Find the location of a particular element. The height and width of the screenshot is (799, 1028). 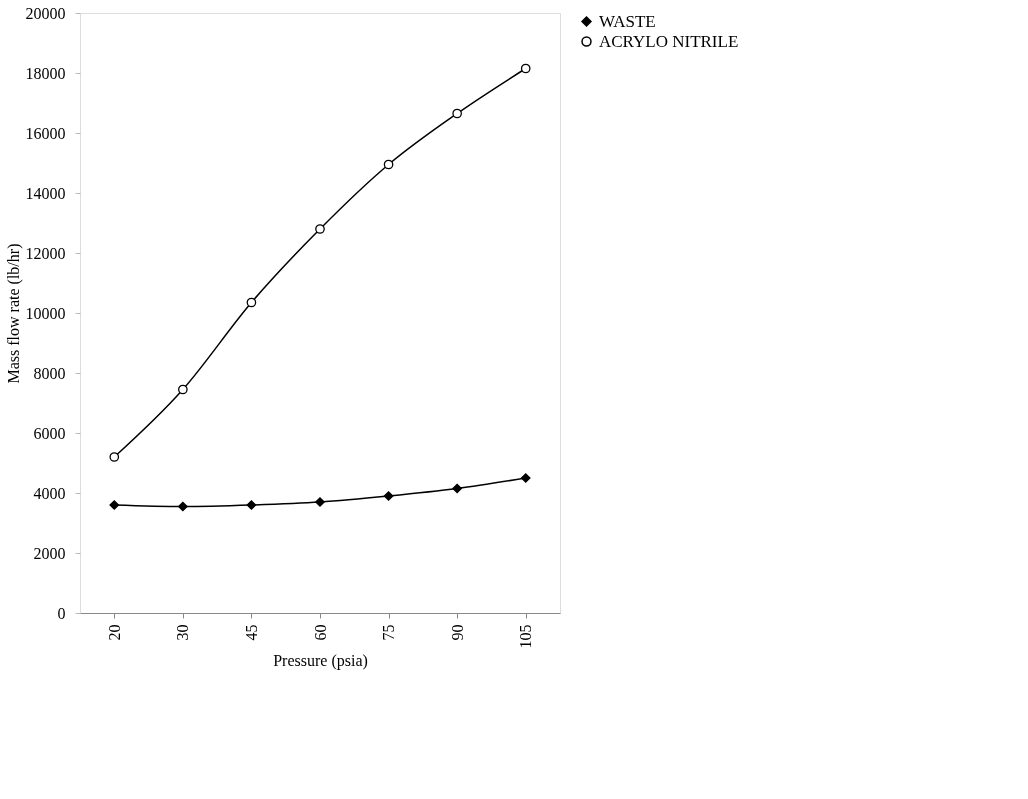

y-tick-label: 18000 is located at coordinates (45, 73).